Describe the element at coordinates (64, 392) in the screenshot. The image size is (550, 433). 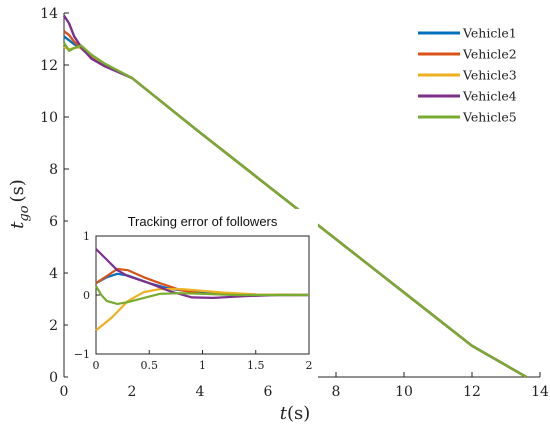
I see `x-tick-label: 0` at that location.